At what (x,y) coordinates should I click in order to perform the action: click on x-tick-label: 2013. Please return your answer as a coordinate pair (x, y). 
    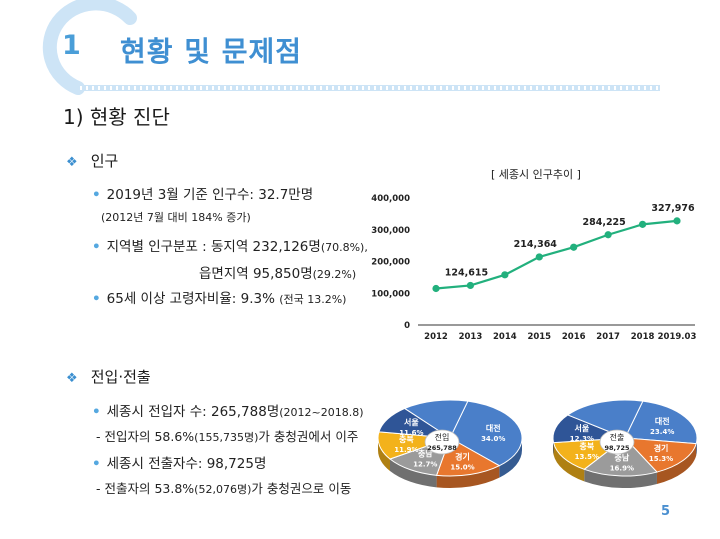
    Looking at the image, I should click on (471, 337).